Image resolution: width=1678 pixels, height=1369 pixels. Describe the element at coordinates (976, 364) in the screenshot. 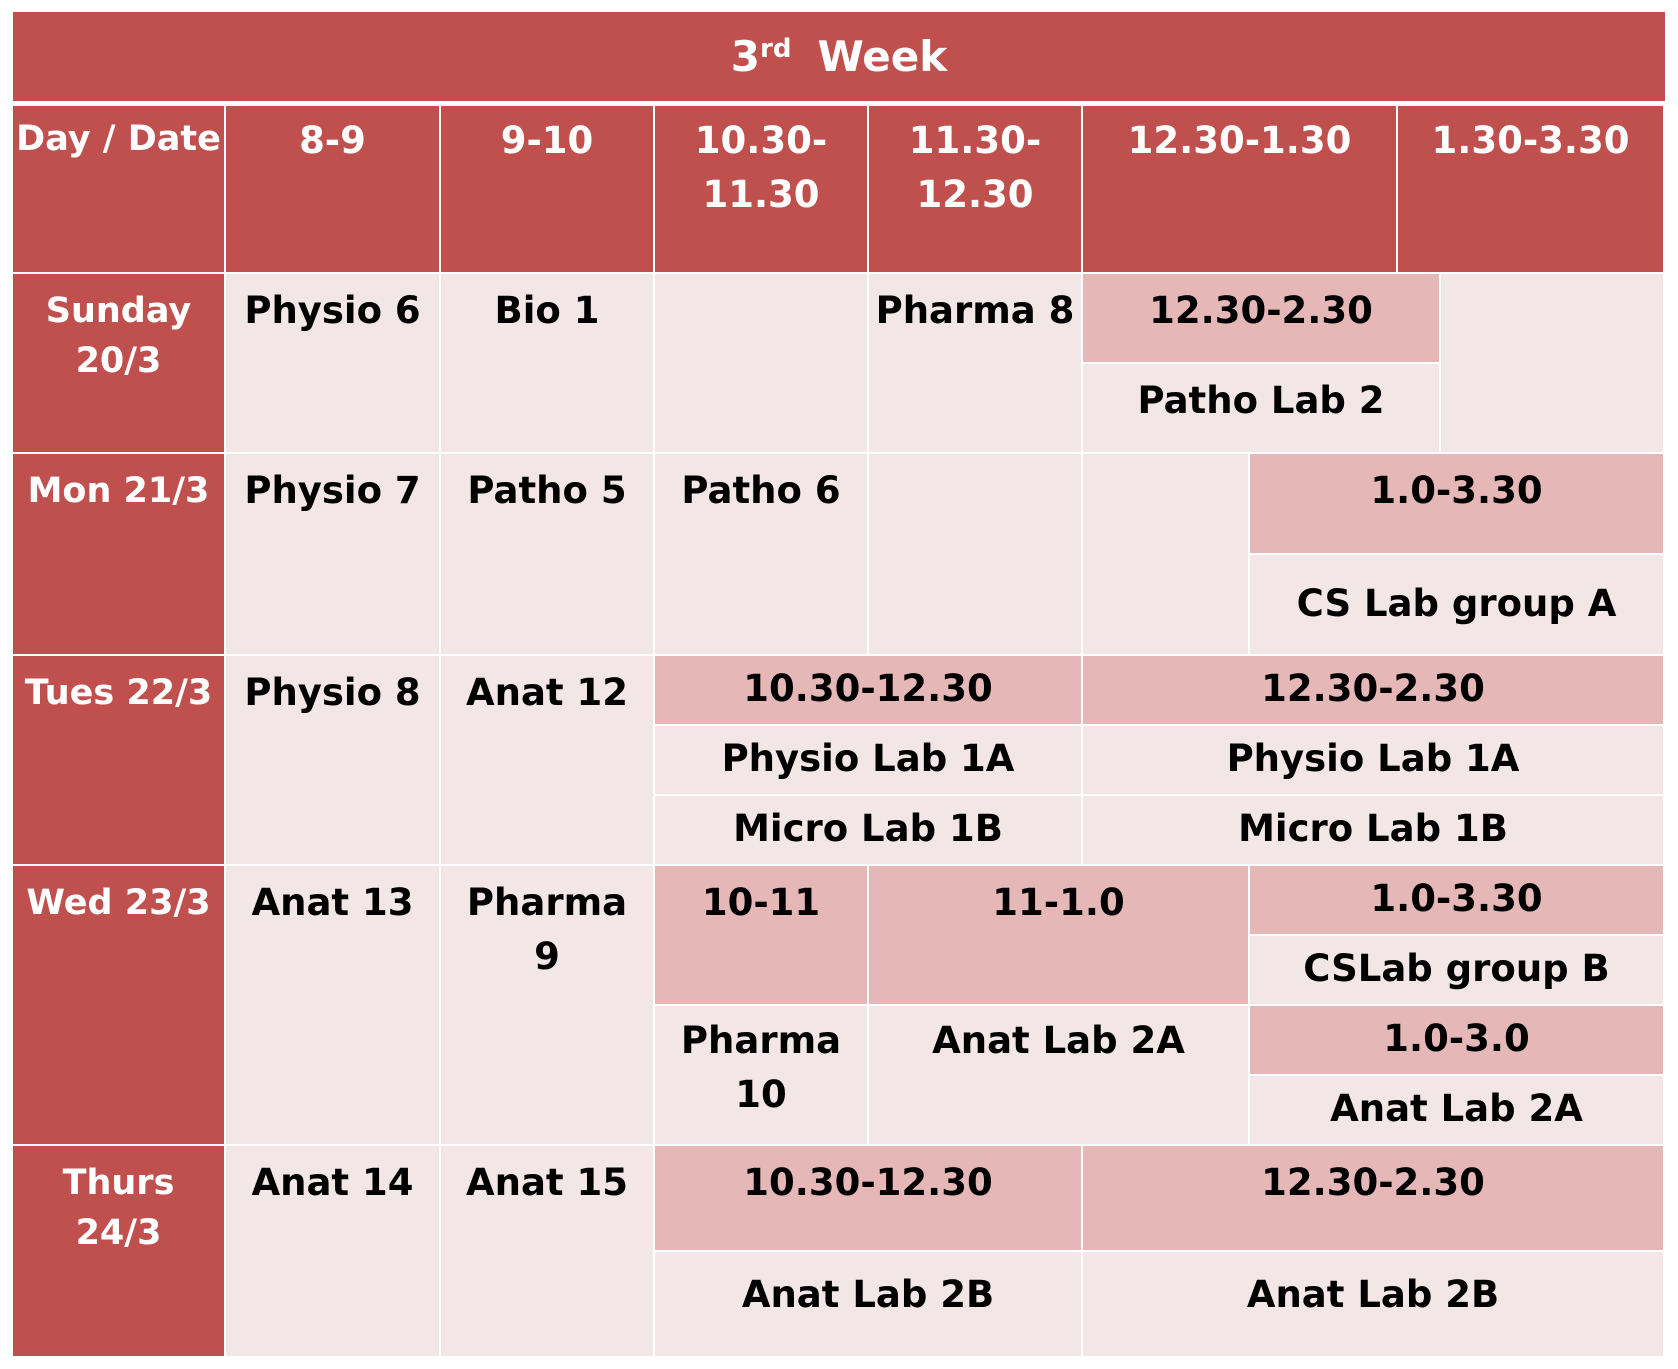

I see `cell-sun-11-30: Pharma 8` at that location.